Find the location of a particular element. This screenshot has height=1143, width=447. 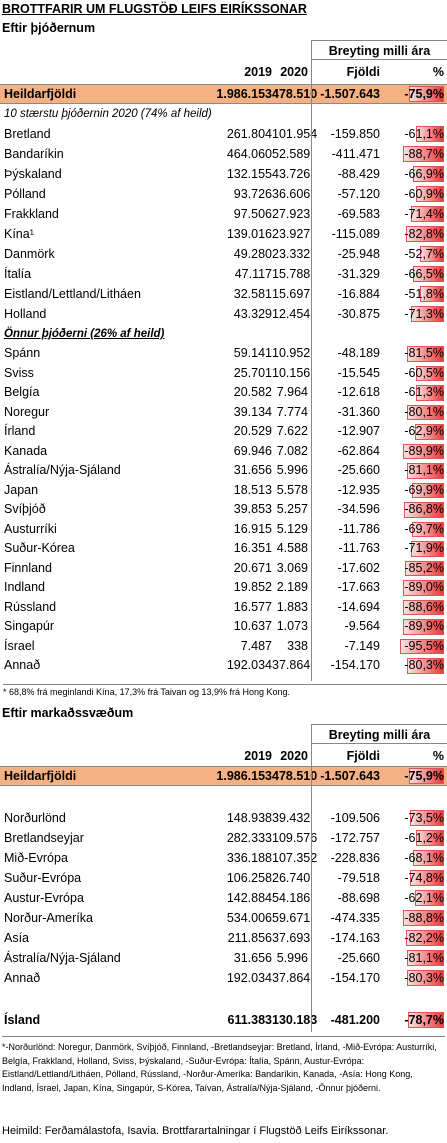

cell: -66,9% is located at coordinates (424, 174).